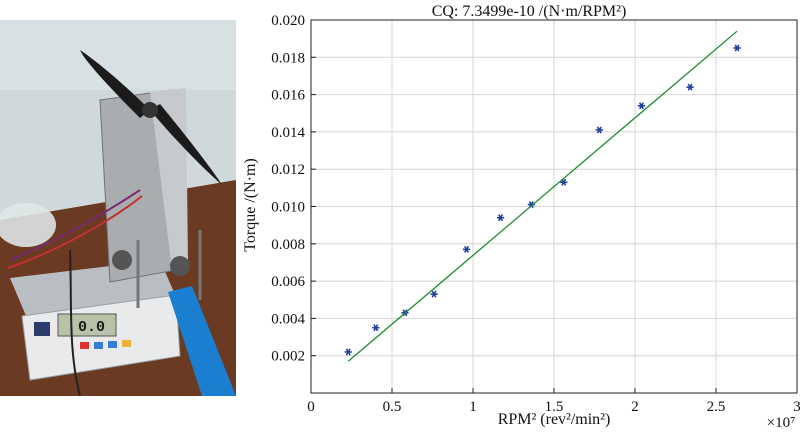 This screenshot has height=434, width=800. Describe the element at coordinates (796, 407) in the screenshot. I see `x-tick-label: 3` at that location.